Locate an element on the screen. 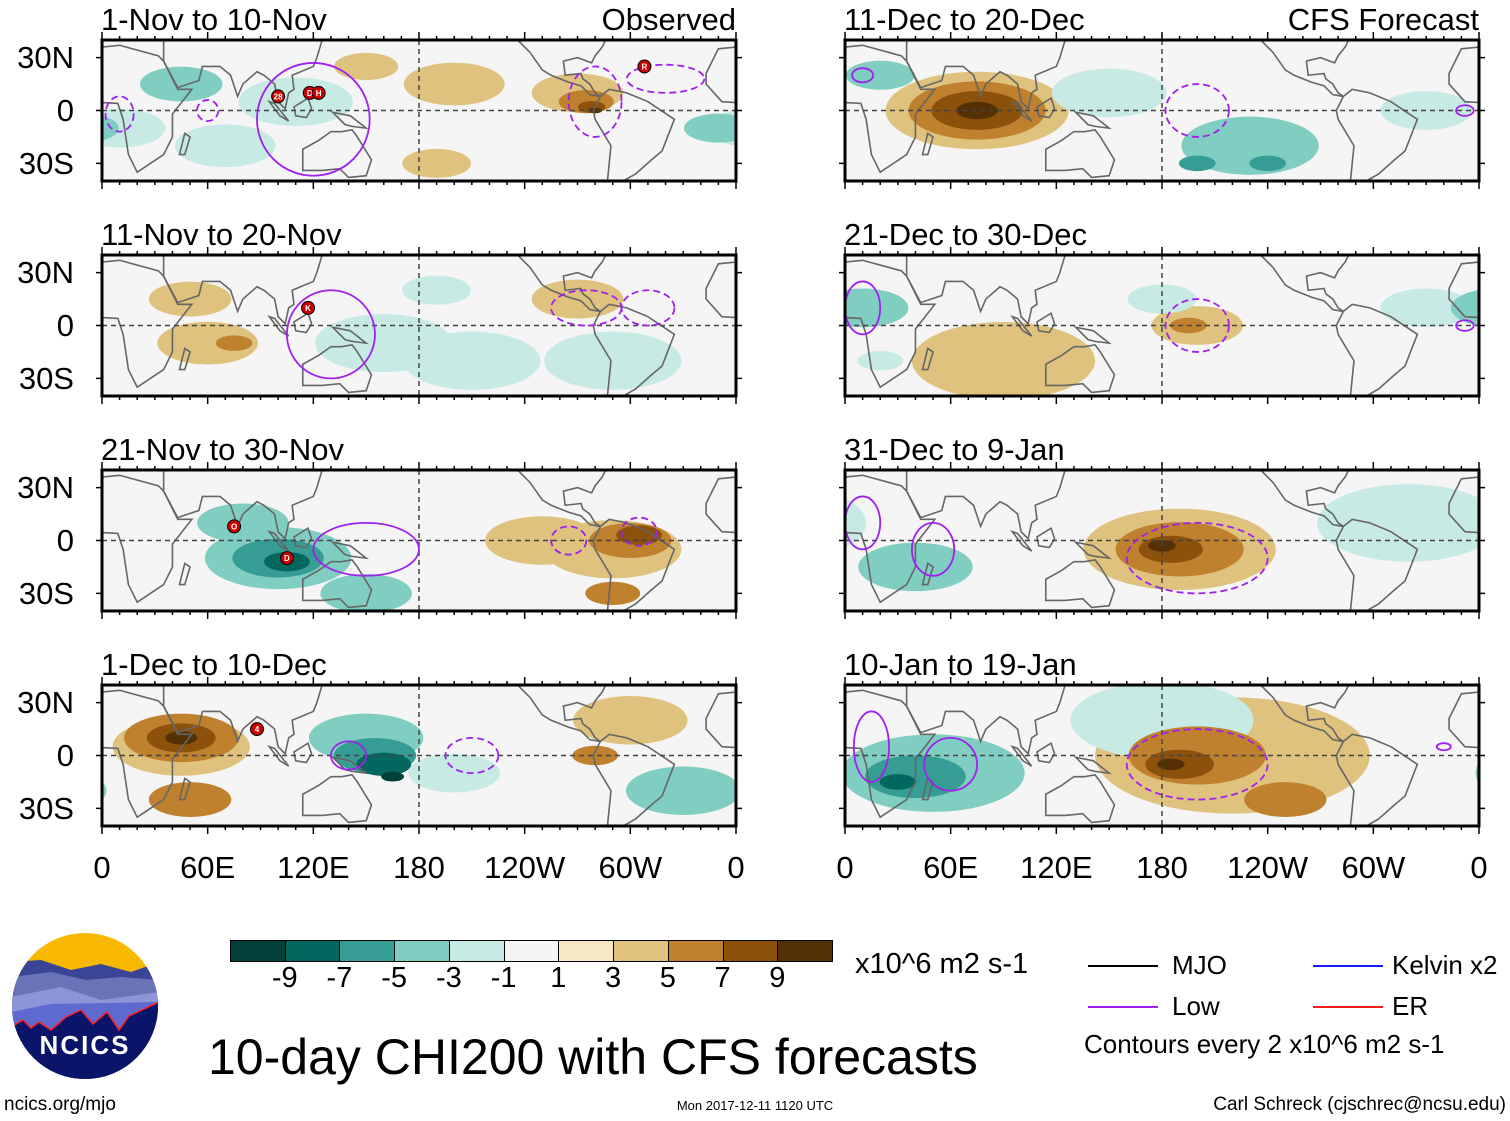 This screenshot has height=1121, width=1510. tropical-cyclone-icon: K is located at coordinates (308, 307).